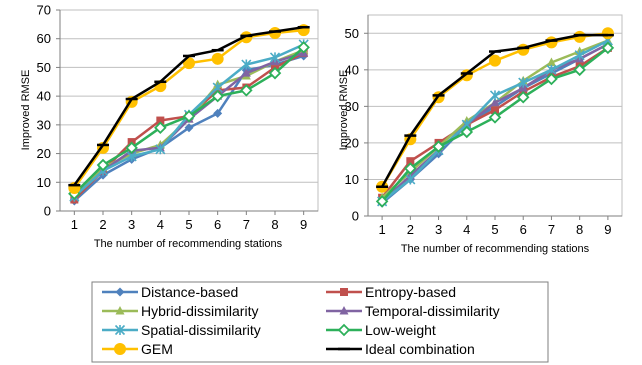 This screenshot has width=642, height=365. Describe the element at coordinates (188, 244) in the screenshot. I see `x-axis-title: The number of recommending stations` at that location.